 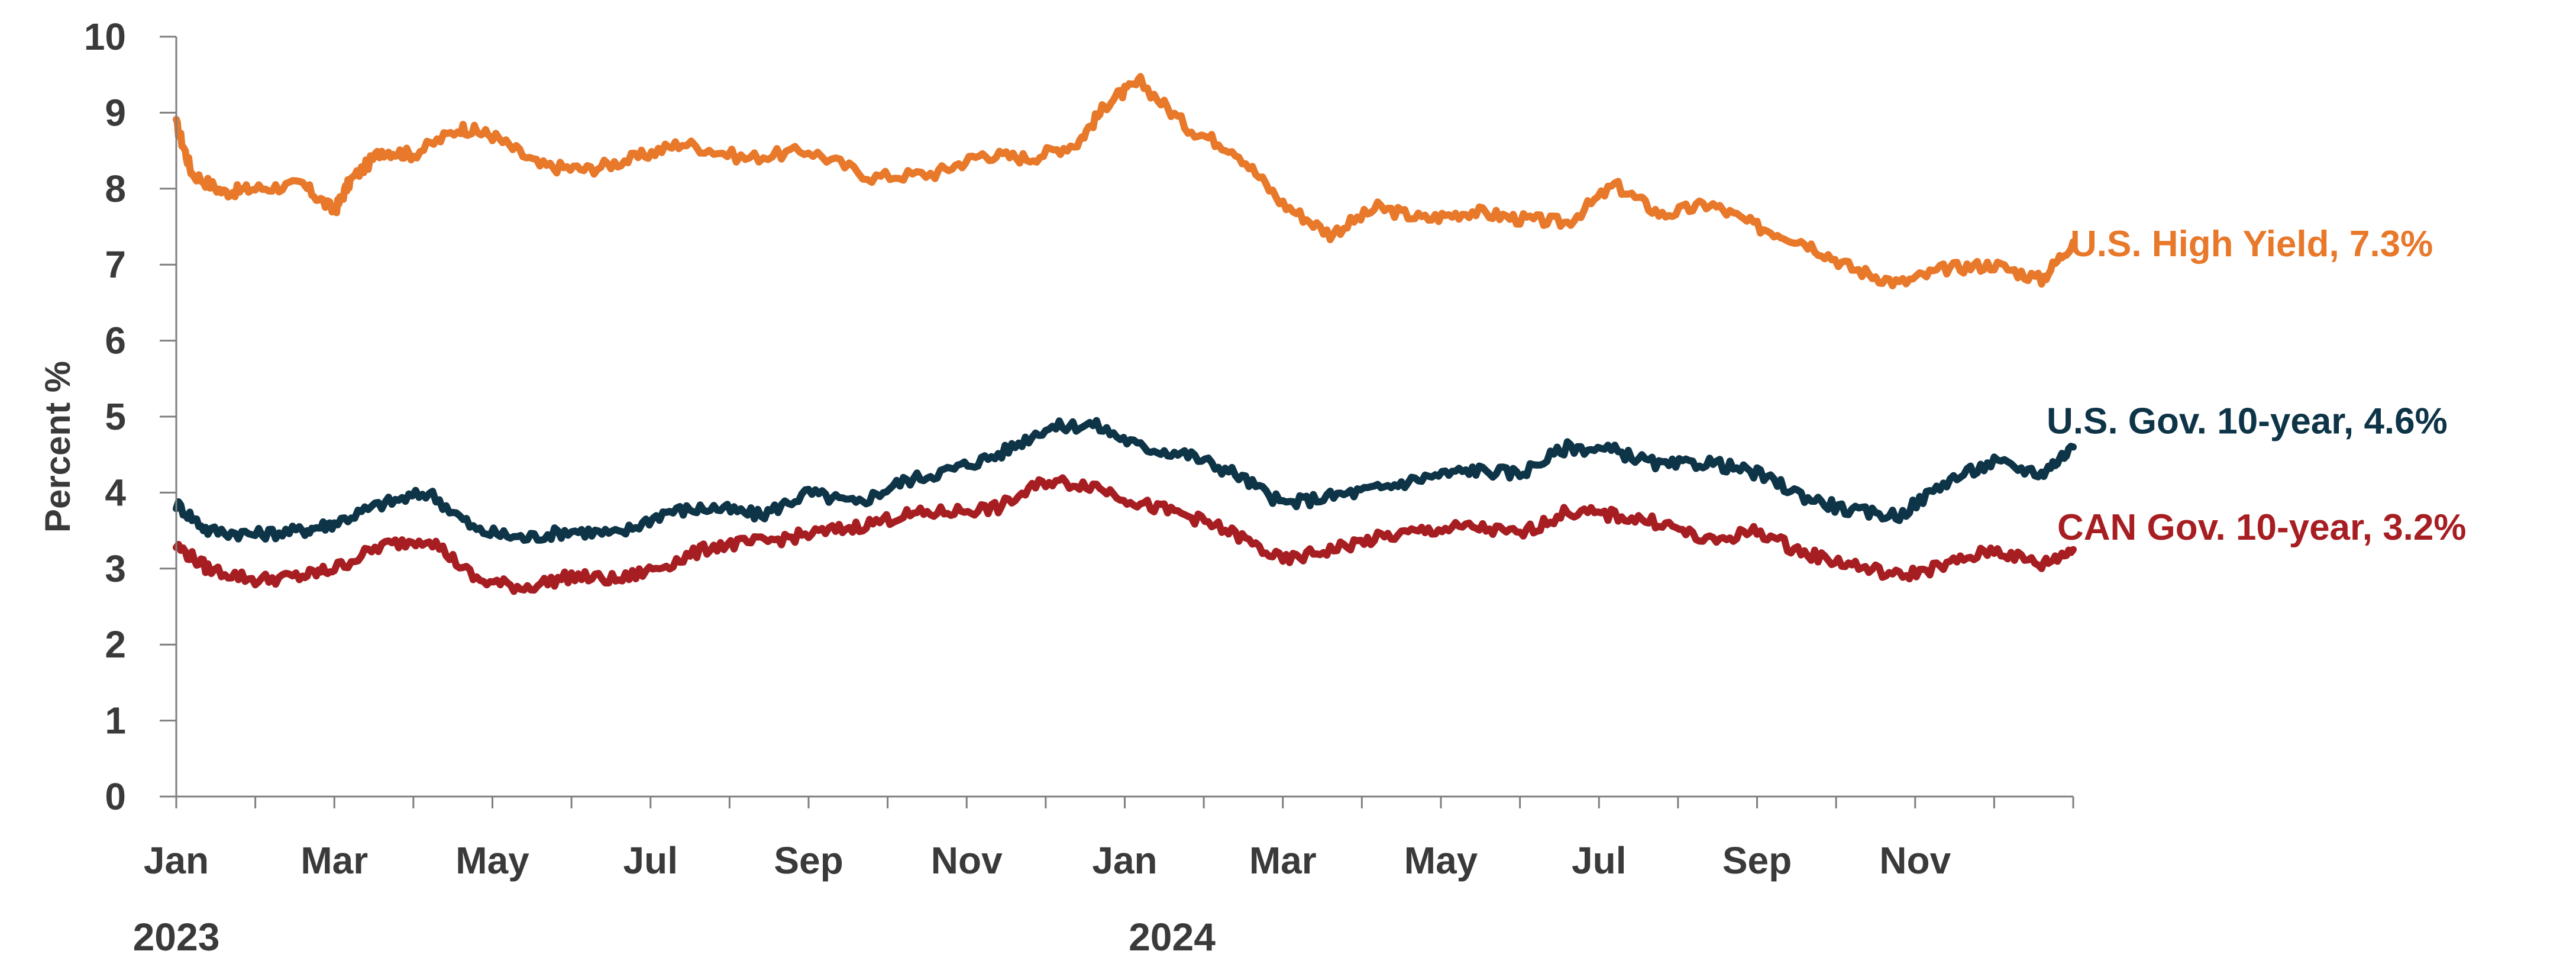 I want to click on x-year-label: 2023, so click(x=176, y=937).